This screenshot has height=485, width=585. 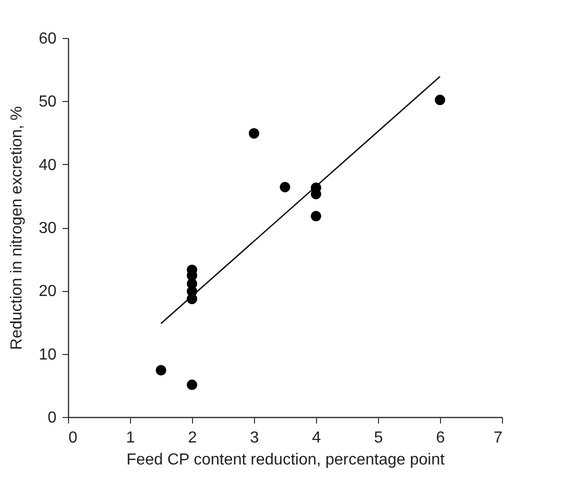 I want to click on y-tick-label: 60, so click(x=47, y=39).